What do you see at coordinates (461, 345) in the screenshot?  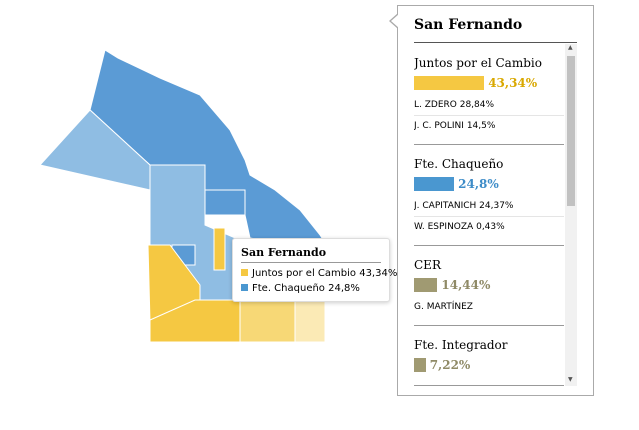 I see `party-name: Fte. Integrador` at bounding box center [461, 345].